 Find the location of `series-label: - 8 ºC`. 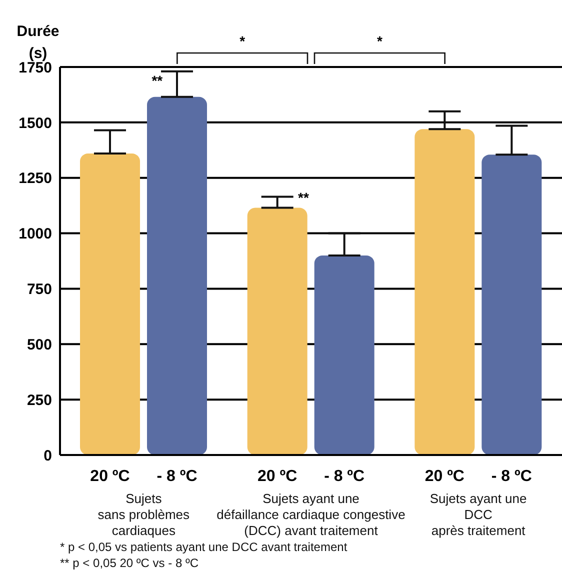

series-label: - 8 ºC is located at coordinates (177, 476).